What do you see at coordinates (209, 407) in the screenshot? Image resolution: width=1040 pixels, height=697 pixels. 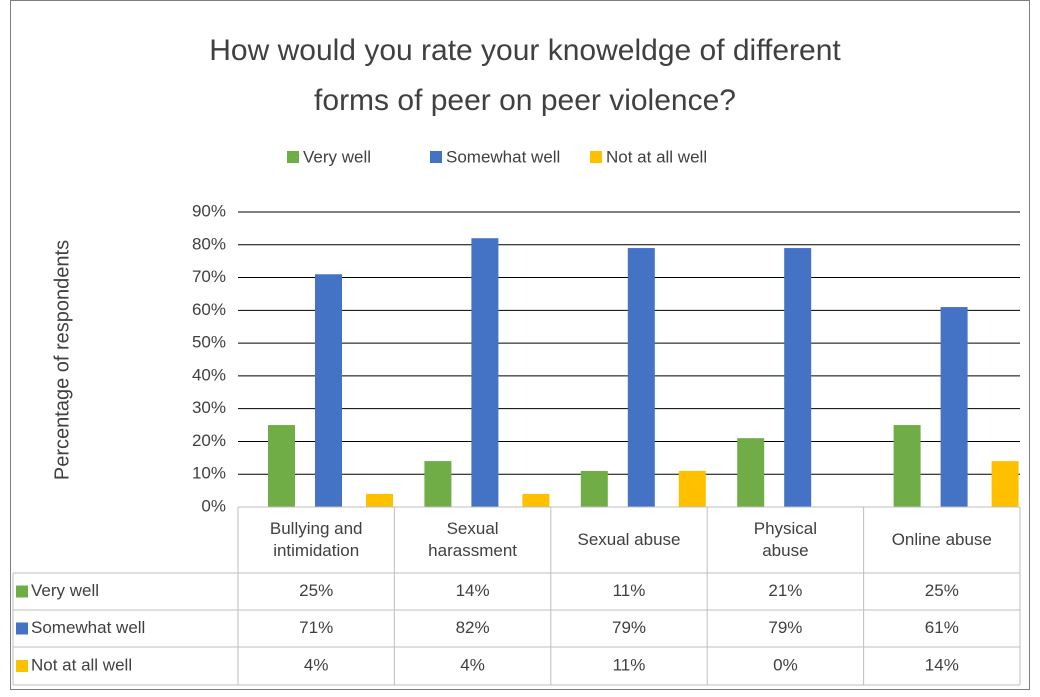 I see `y-tick-label: 30%` at bounding box center [209, 407].